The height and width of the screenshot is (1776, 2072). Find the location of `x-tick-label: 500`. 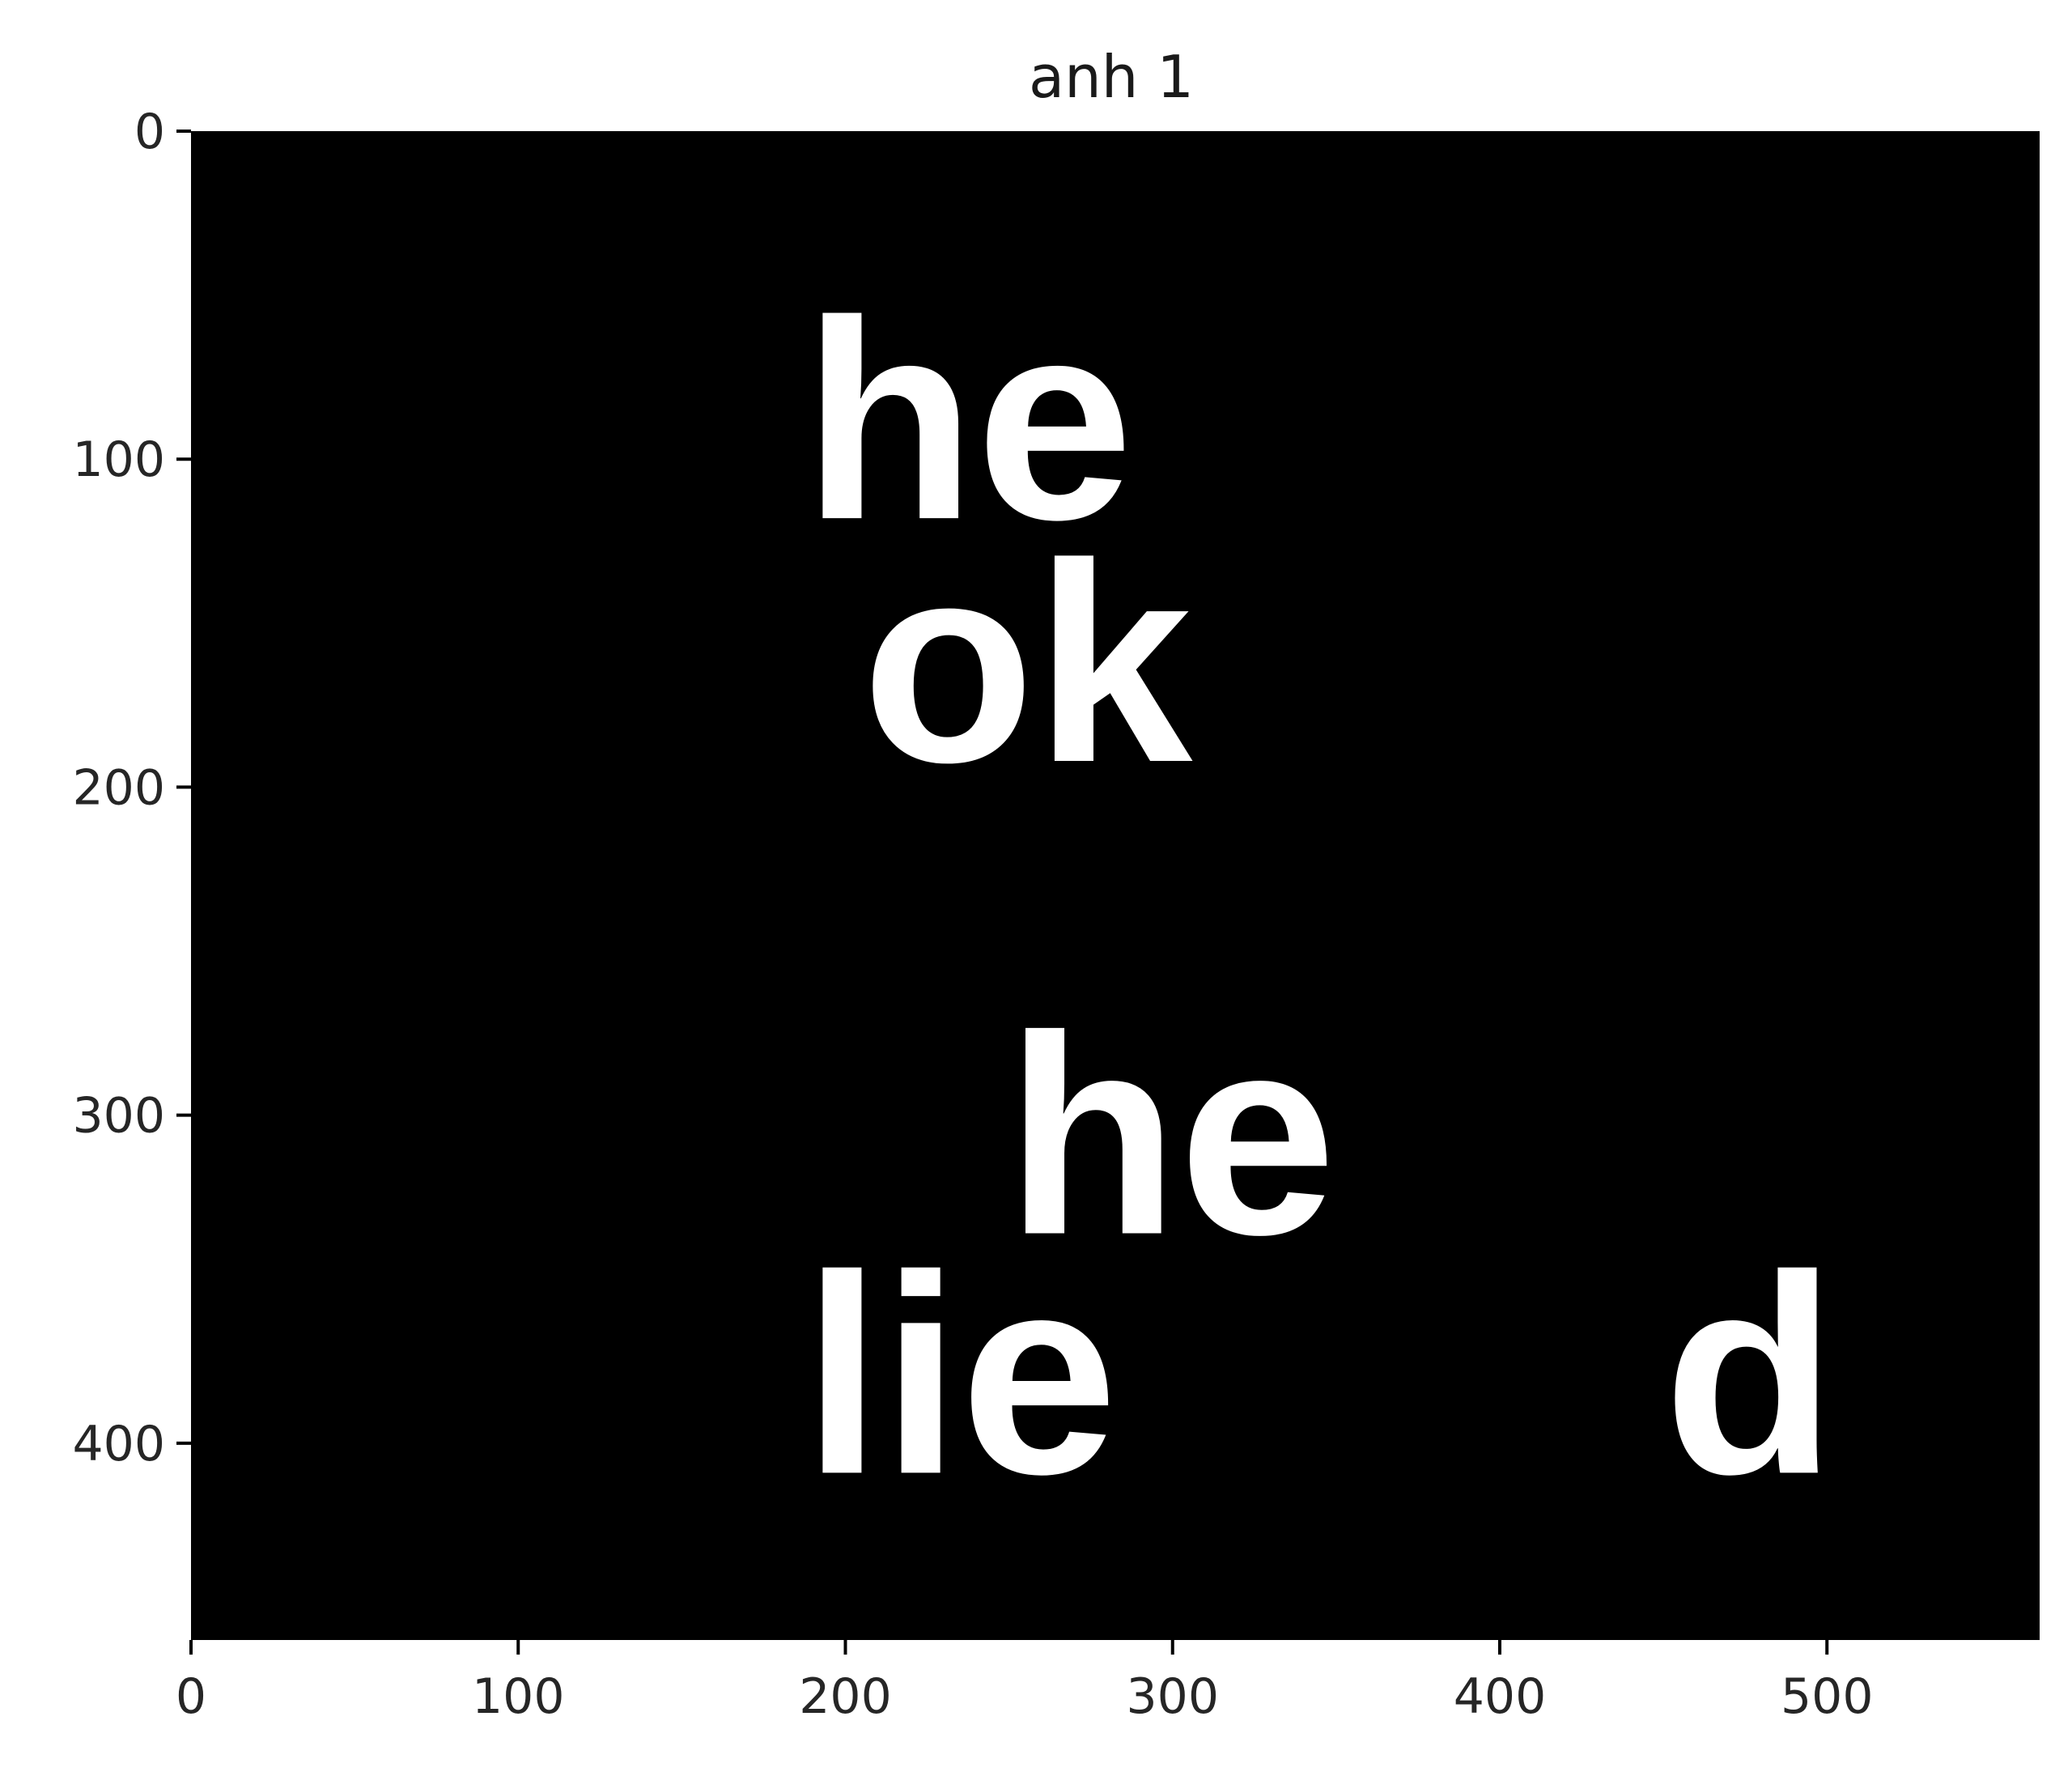

x-tick-label: 500 is located at coordinates (1827, 1697).